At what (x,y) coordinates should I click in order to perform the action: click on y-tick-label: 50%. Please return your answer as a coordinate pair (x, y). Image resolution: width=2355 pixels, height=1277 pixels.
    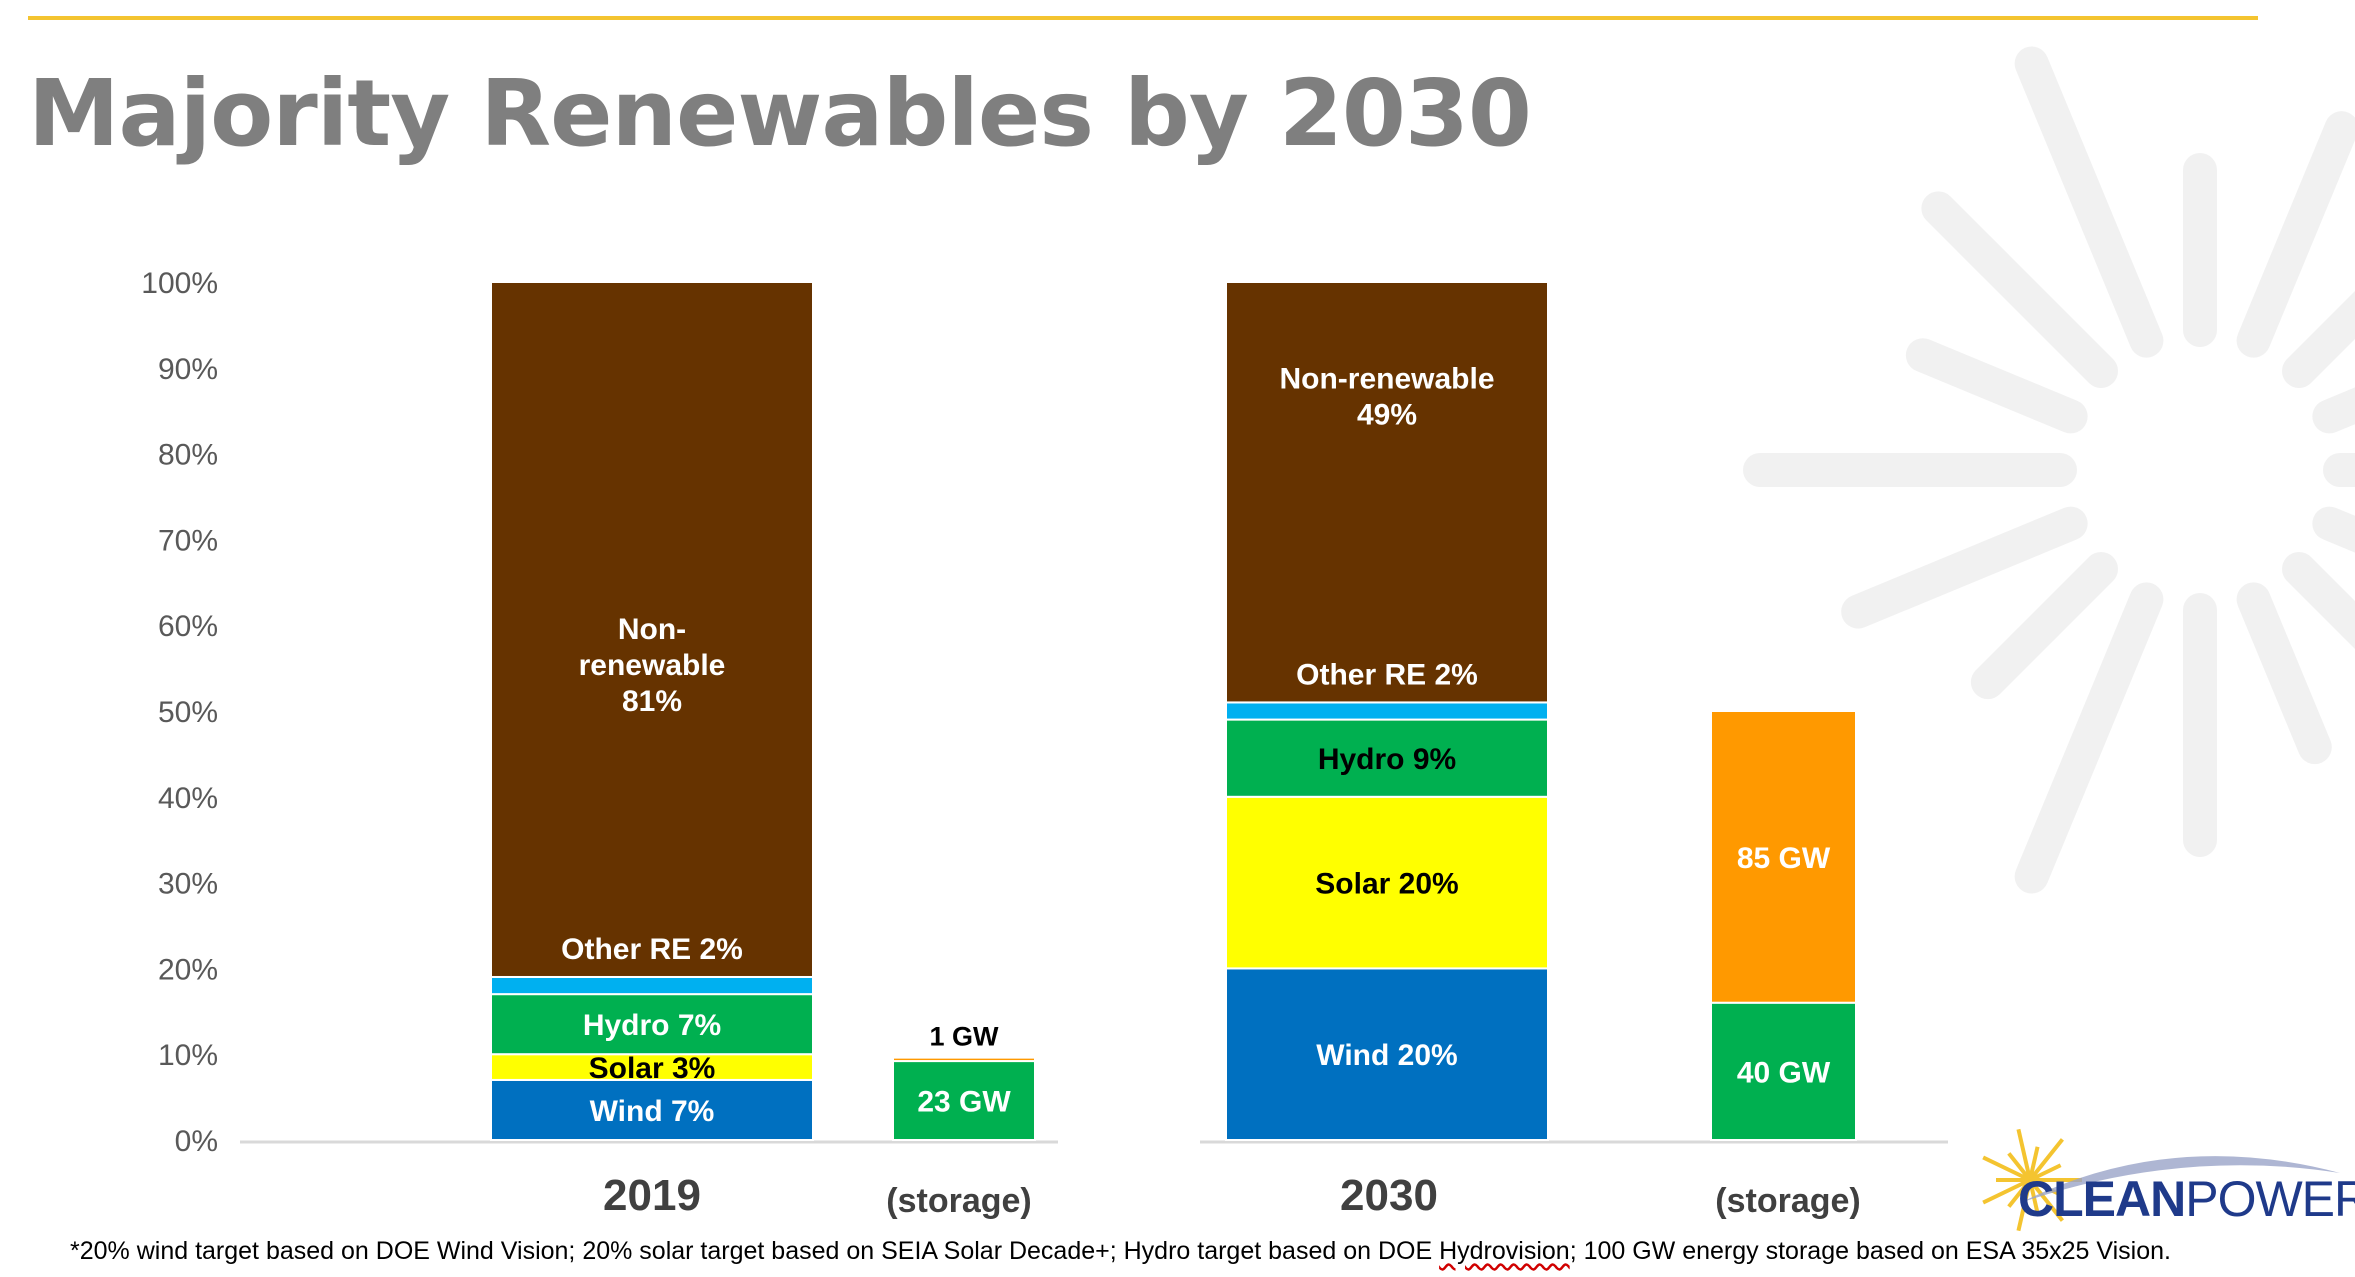
    Looking at the image, I should click on (188, 712).